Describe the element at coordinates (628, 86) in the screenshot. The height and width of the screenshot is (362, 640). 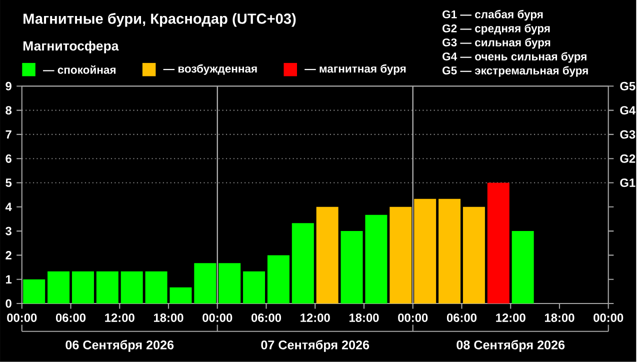
I see `ref-line-label: G5` at that location.